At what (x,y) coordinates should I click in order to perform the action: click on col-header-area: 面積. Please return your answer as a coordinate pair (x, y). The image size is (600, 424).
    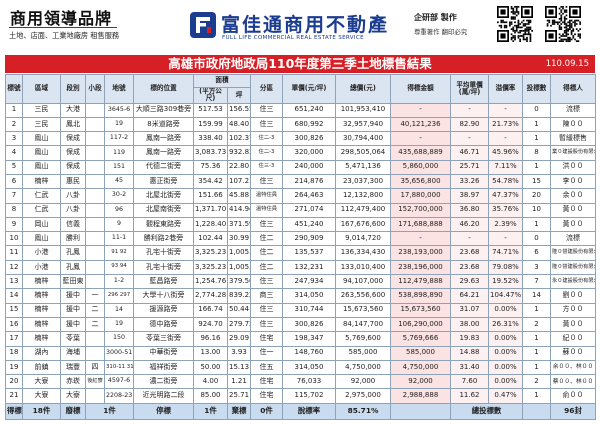
    Looking at the image, I should click on (222, 81).